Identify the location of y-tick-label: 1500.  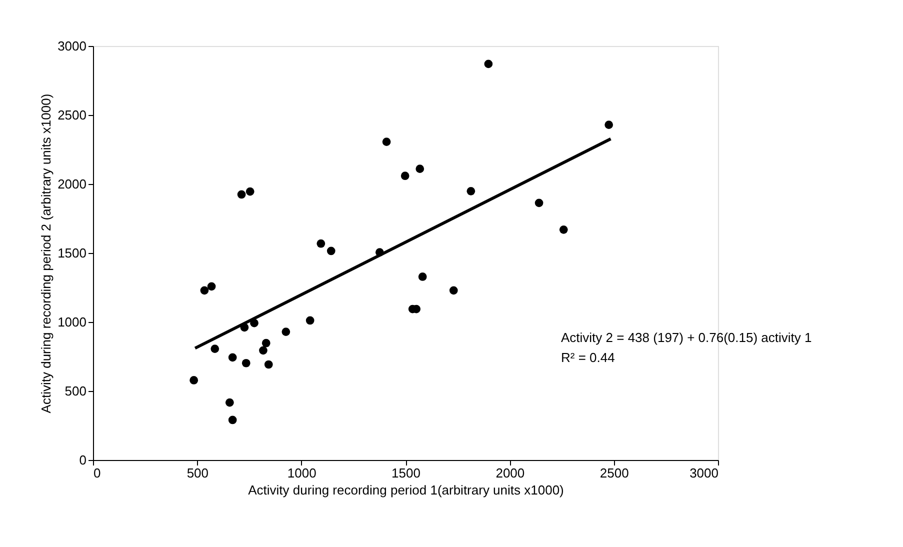
(72, 253).